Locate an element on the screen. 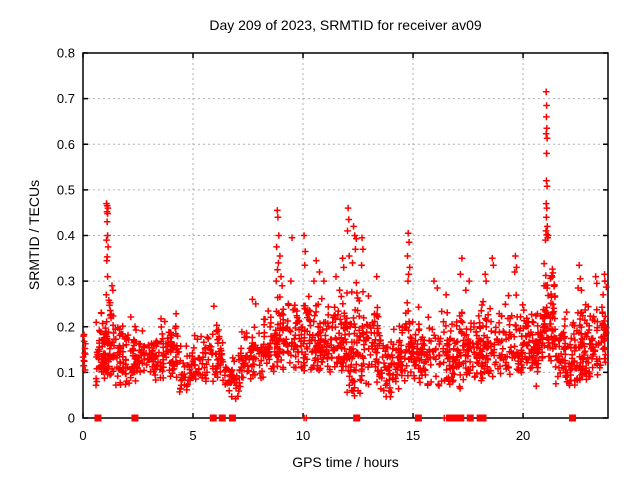  y-tick-label: 0 is located at coordinates (71, 418).